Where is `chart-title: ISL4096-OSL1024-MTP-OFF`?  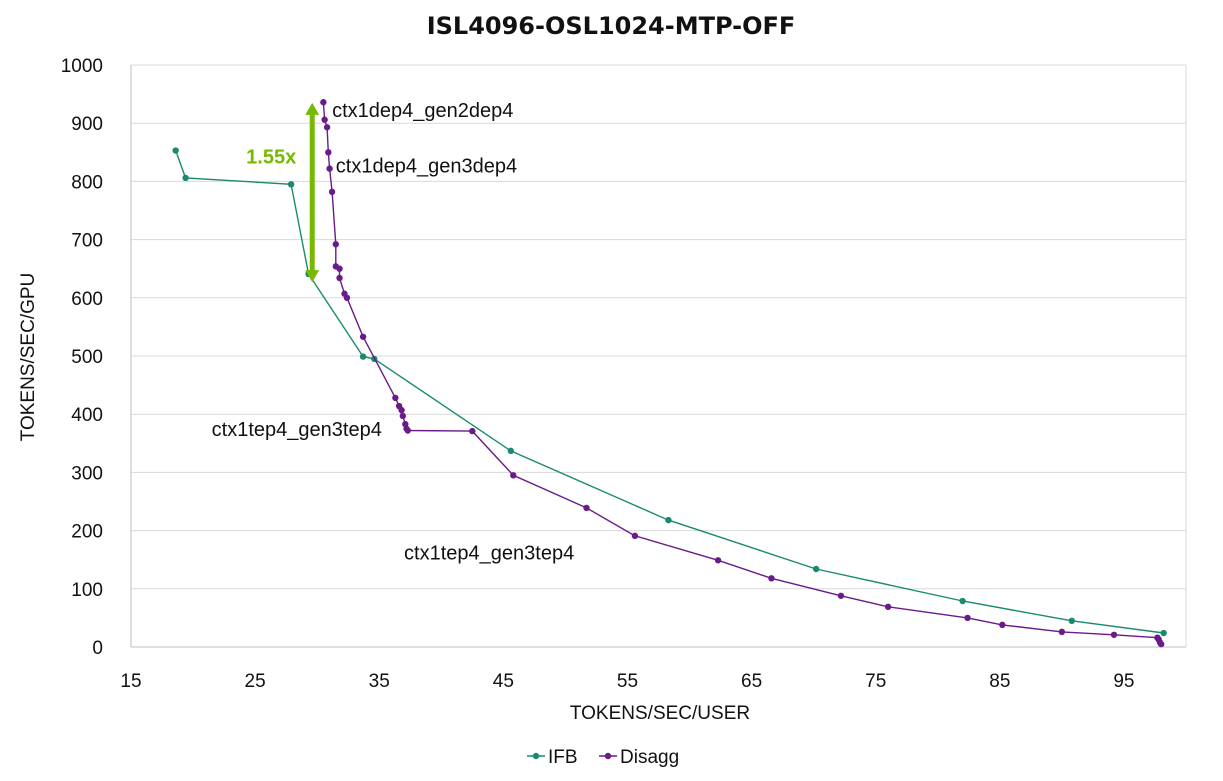 chart-title: ISL4096-OSL1024-MTP-OFF is located at coordinates (611, 26).